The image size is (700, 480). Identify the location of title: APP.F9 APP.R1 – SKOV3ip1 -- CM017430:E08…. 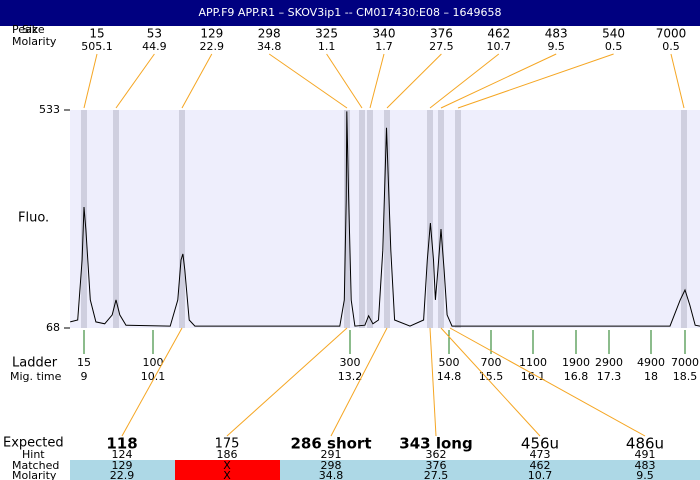
(350, 12).